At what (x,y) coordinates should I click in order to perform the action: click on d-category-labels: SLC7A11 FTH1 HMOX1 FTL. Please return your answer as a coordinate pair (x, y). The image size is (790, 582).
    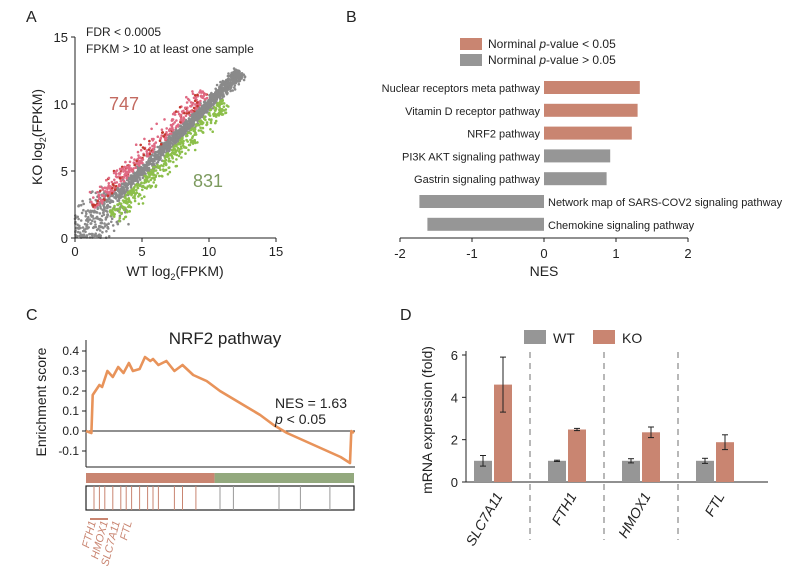
    Looking at the image, I should click on (594, 519).